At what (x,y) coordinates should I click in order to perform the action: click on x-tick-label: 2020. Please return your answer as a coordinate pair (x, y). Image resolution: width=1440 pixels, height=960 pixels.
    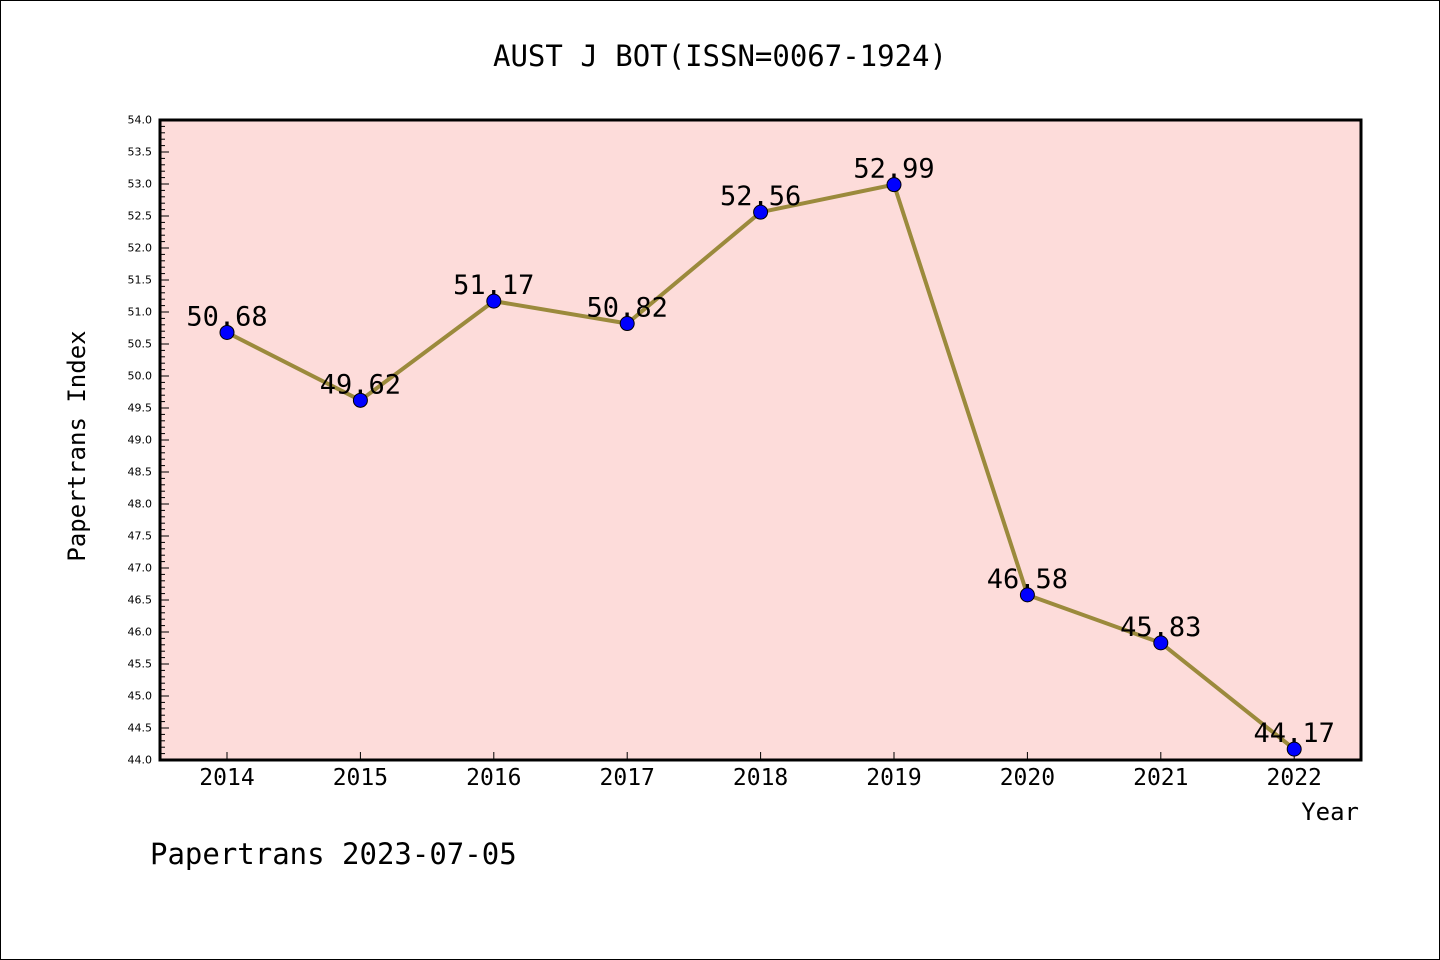
    Looking at the image, I should click on (1027, 778).